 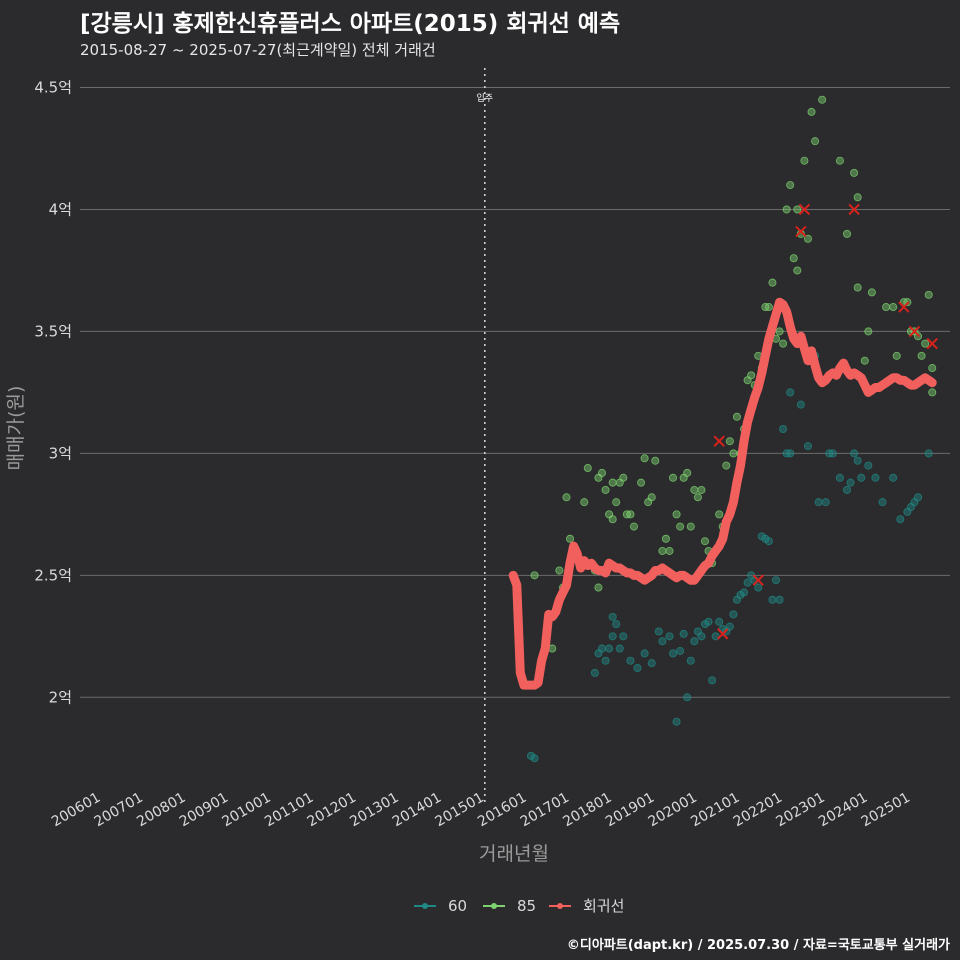 I want to click on move-in-annotation: 입주, so click(x=485, y=435).